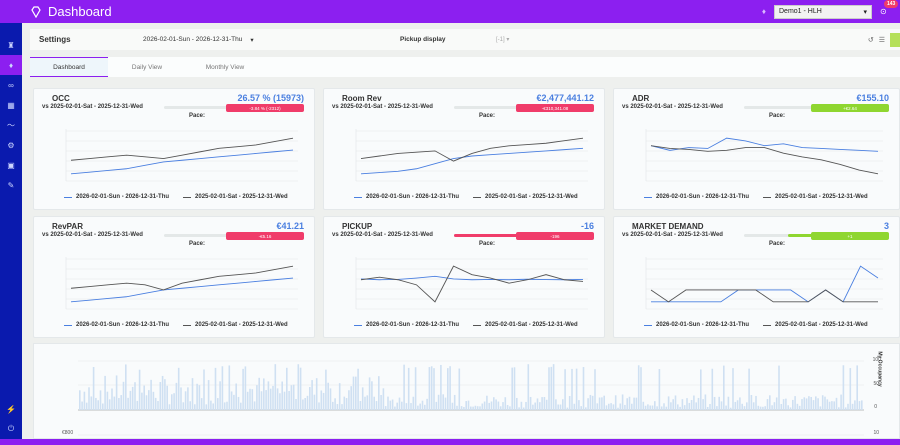 The height and width of the screenshot is (445, 900). What do you see at coordinates (471, 398) in the screenshot?
I see `bar-chart-svg` at bounding box center [471, 398].